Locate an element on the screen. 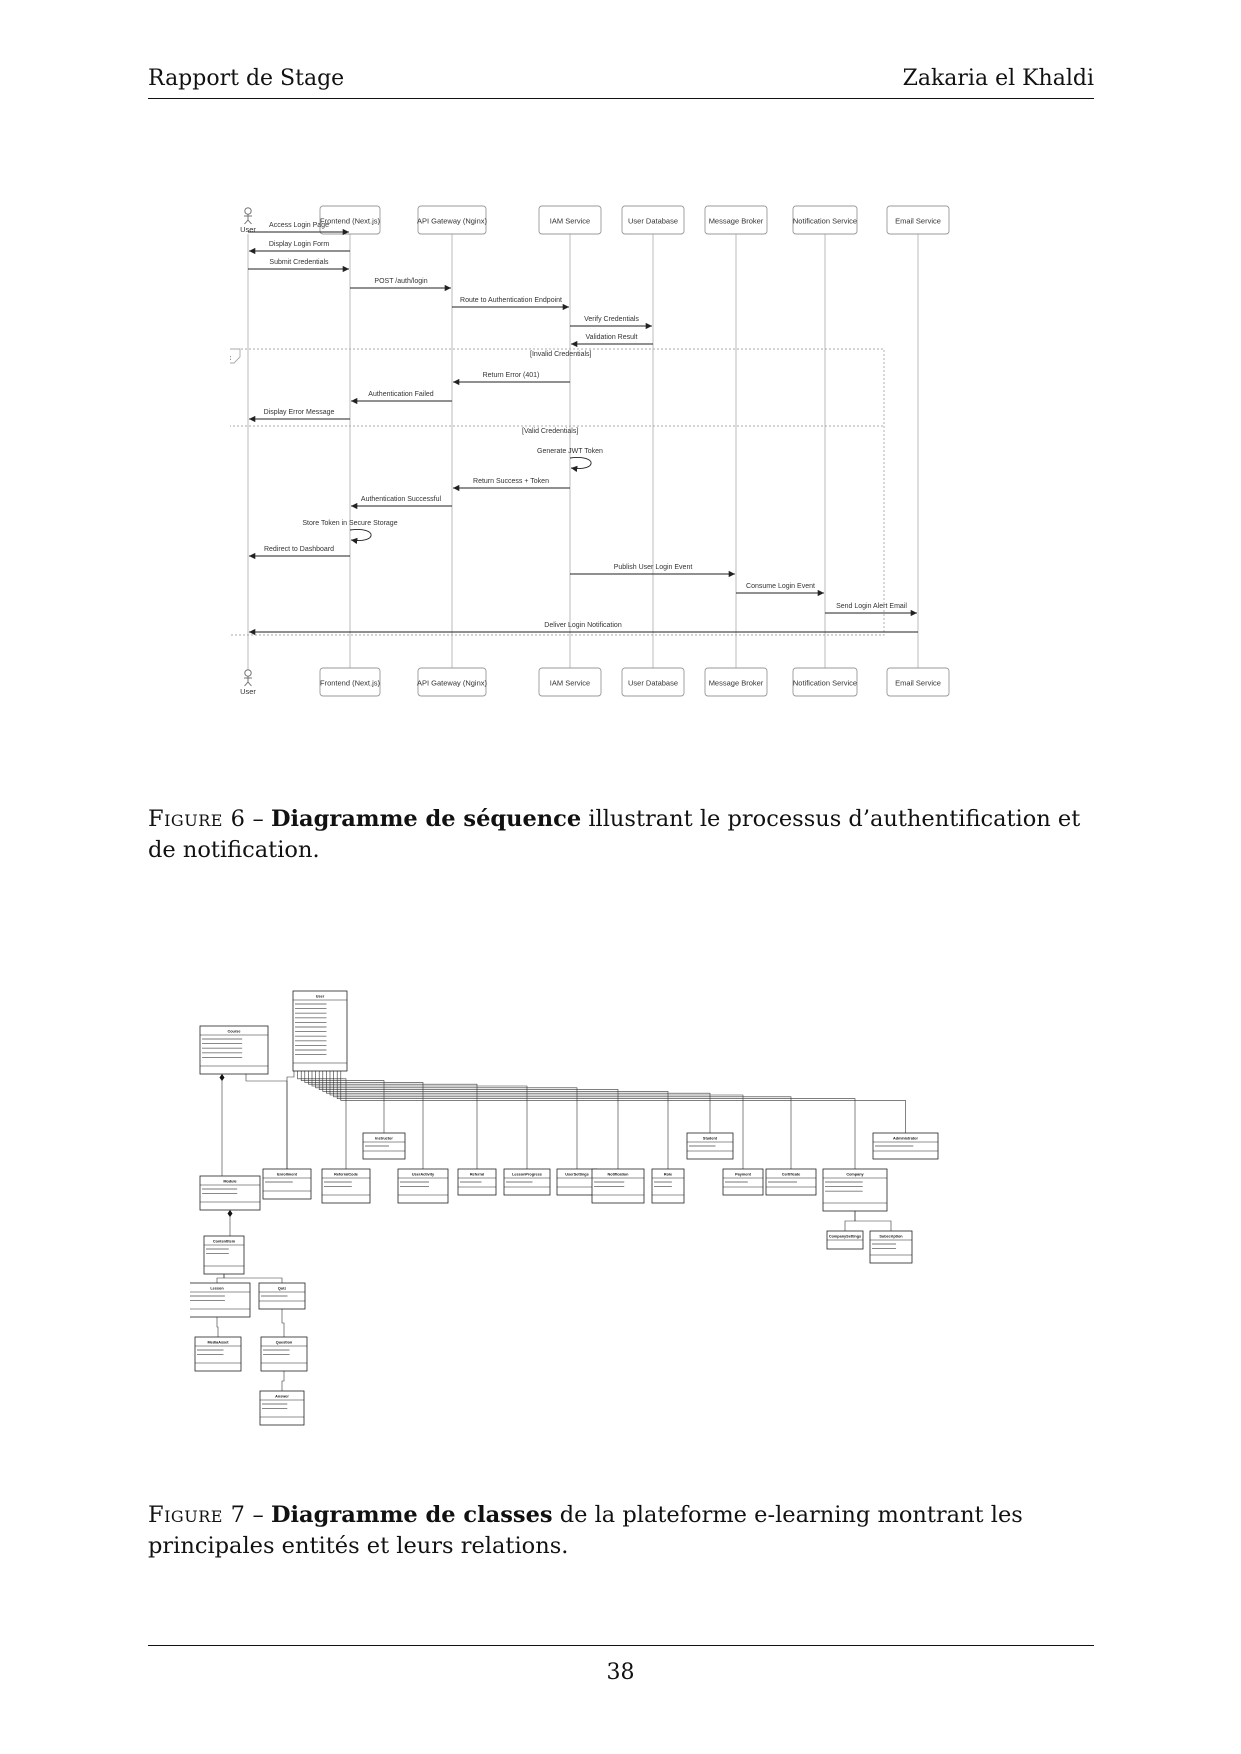 Image resolution: width=1241 pixels, height=1754 pixels. page-header: Rapport de Stage Zakaria el Khaldi is located at coordinates (621, 82).